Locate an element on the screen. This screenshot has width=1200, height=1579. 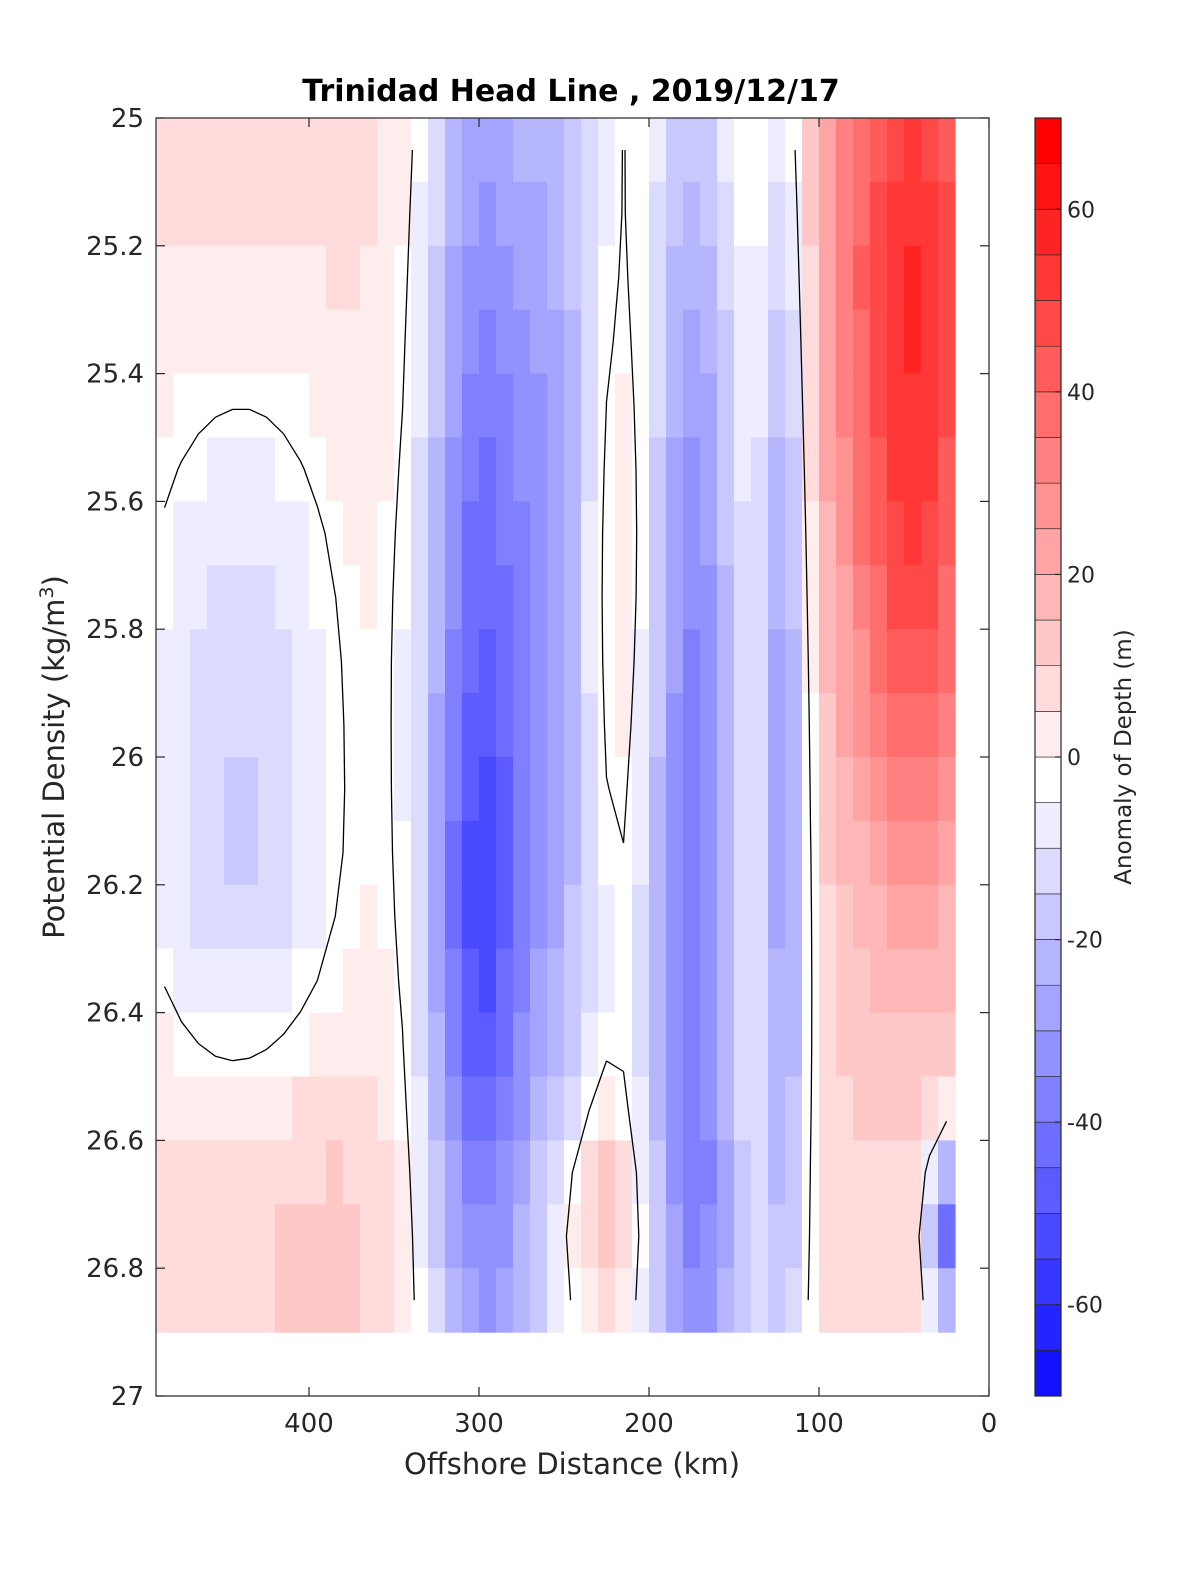
colorbar-tick-label: 0 is located at coordinates (1074, 758).